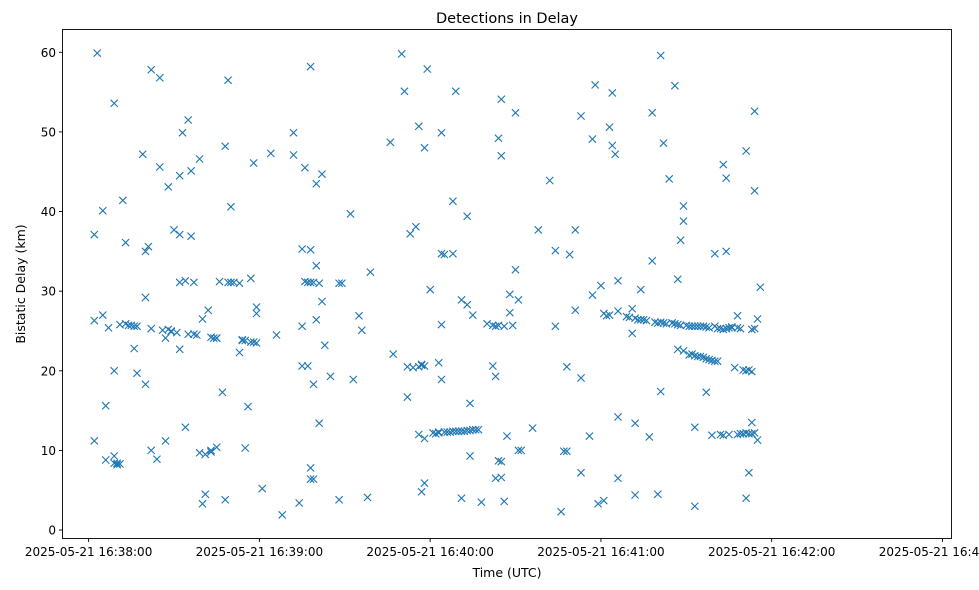 The image size is (979, 590). I want to click on y-tick-label: 10, so click(48, 451).